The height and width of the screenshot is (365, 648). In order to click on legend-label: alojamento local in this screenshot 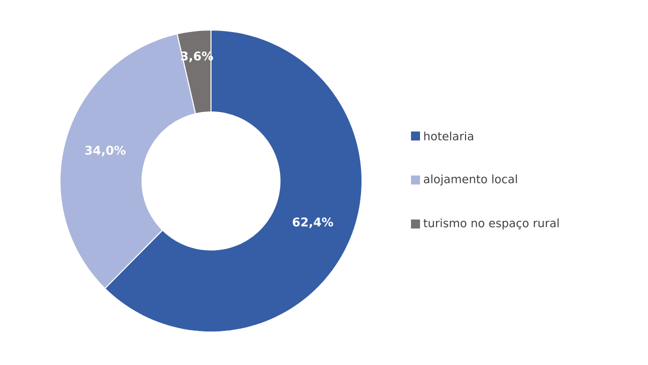, I will do `click(470, 180)`.